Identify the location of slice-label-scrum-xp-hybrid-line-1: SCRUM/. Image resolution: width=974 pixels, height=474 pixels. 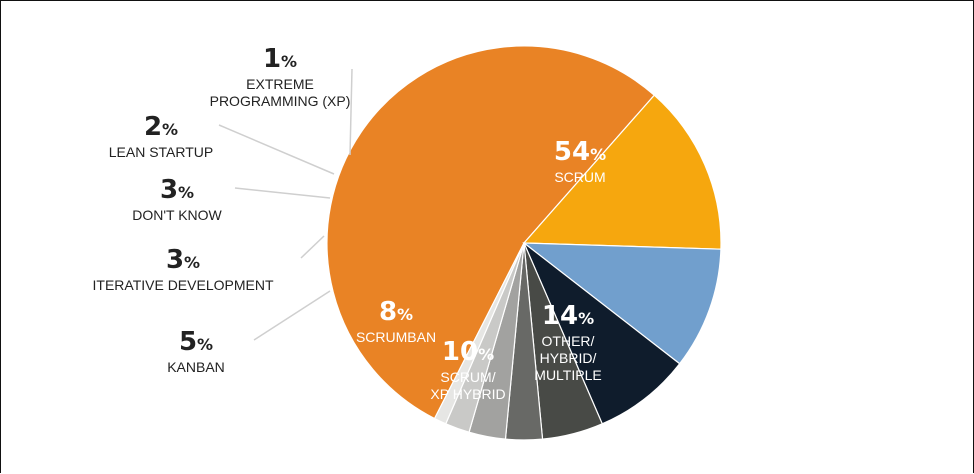
(467, 377).